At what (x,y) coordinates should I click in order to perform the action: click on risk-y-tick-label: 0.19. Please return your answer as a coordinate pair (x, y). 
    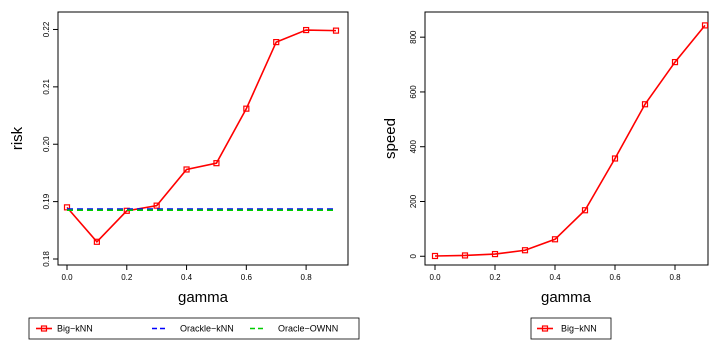
    Looking at the image, I should click on (46, 201).